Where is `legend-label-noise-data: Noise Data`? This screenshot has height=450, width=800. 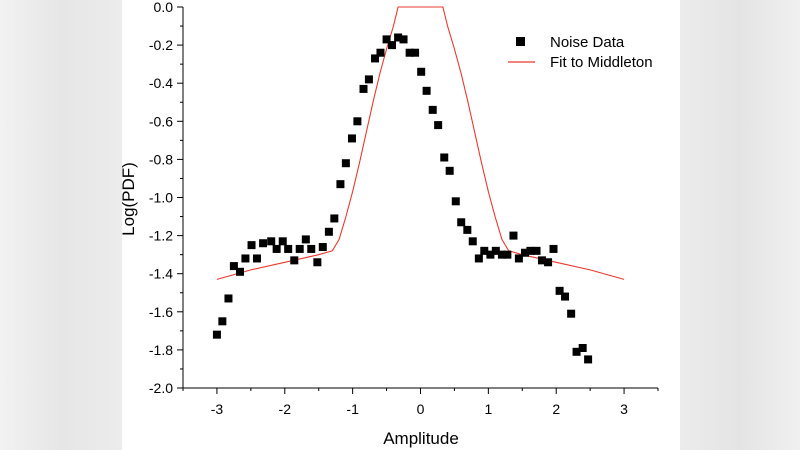 legend-label-noise-data: Noise Data is located at coordinates (587, 42).